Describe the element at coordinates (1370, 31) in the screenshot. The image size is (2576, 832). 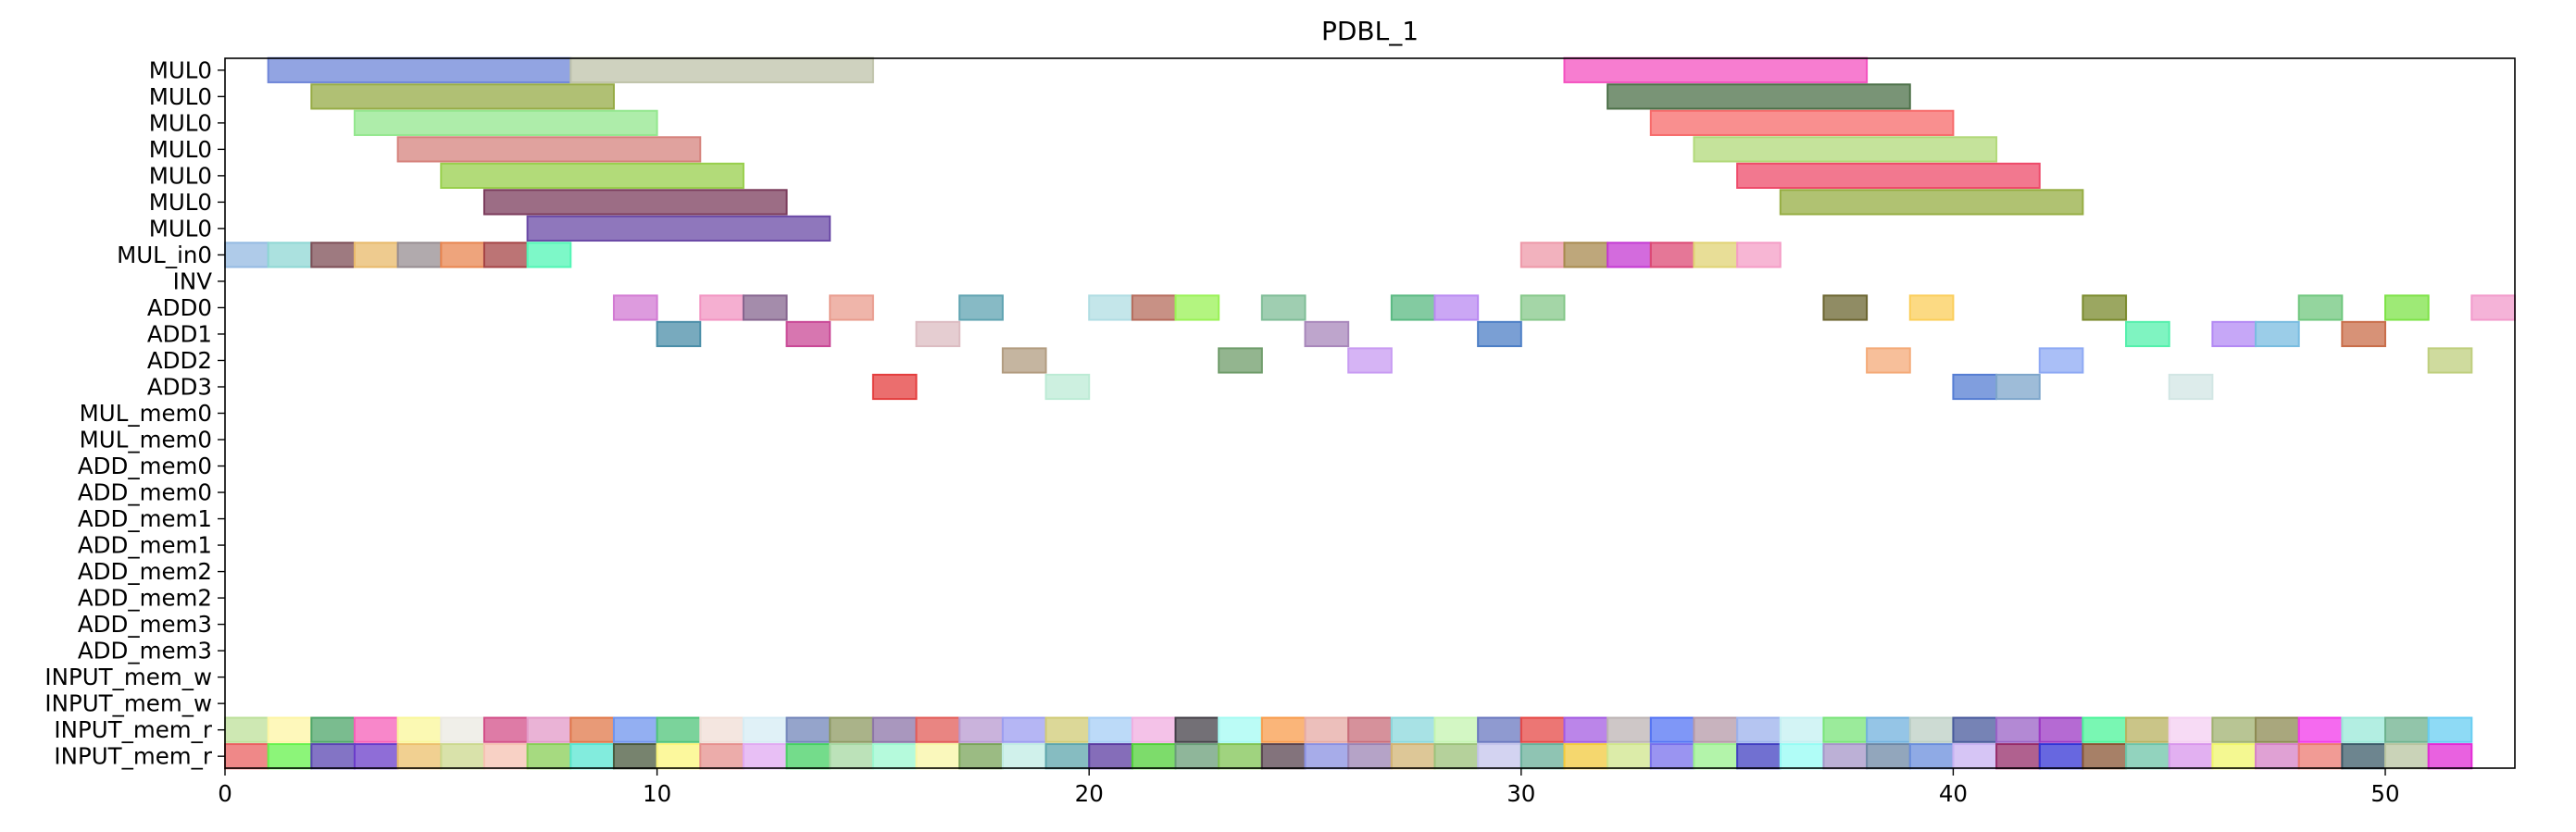
I see `chart-title: PDBL_1` at that location.